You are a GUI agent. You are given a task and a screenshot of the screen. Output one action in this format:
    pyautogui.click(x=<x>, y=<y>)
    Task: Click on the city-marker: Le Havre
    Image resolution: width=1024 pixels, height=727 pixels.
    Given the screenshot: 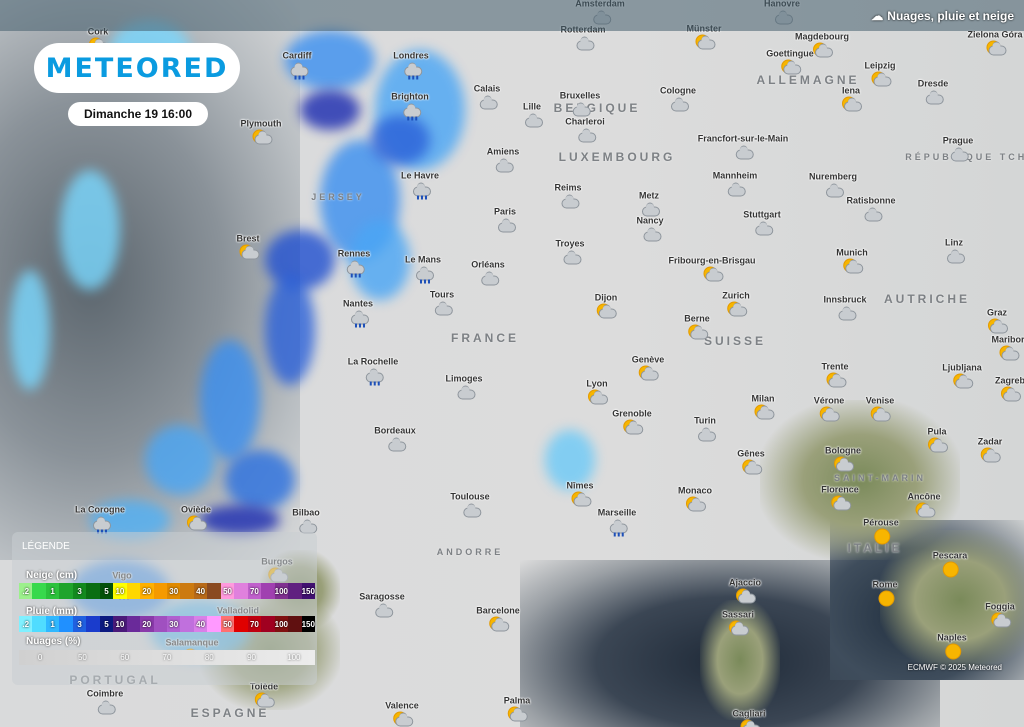 What is the action you would take?
    pyautogui.click(x=420, y=185)
    